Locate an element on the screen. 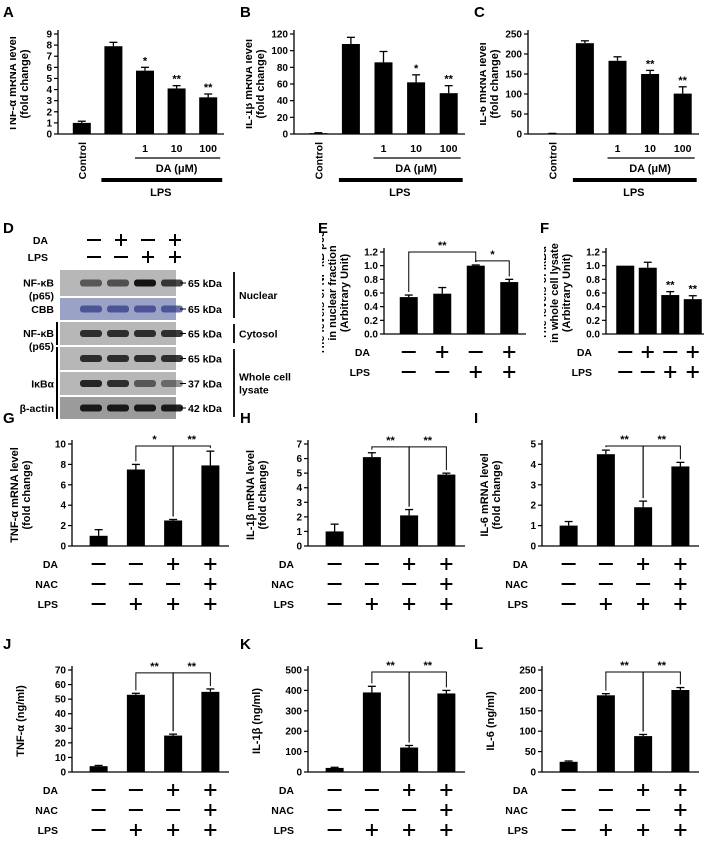 The image size is (713, 861). y-tick-label: 80 is located at coordinates (283, 68).